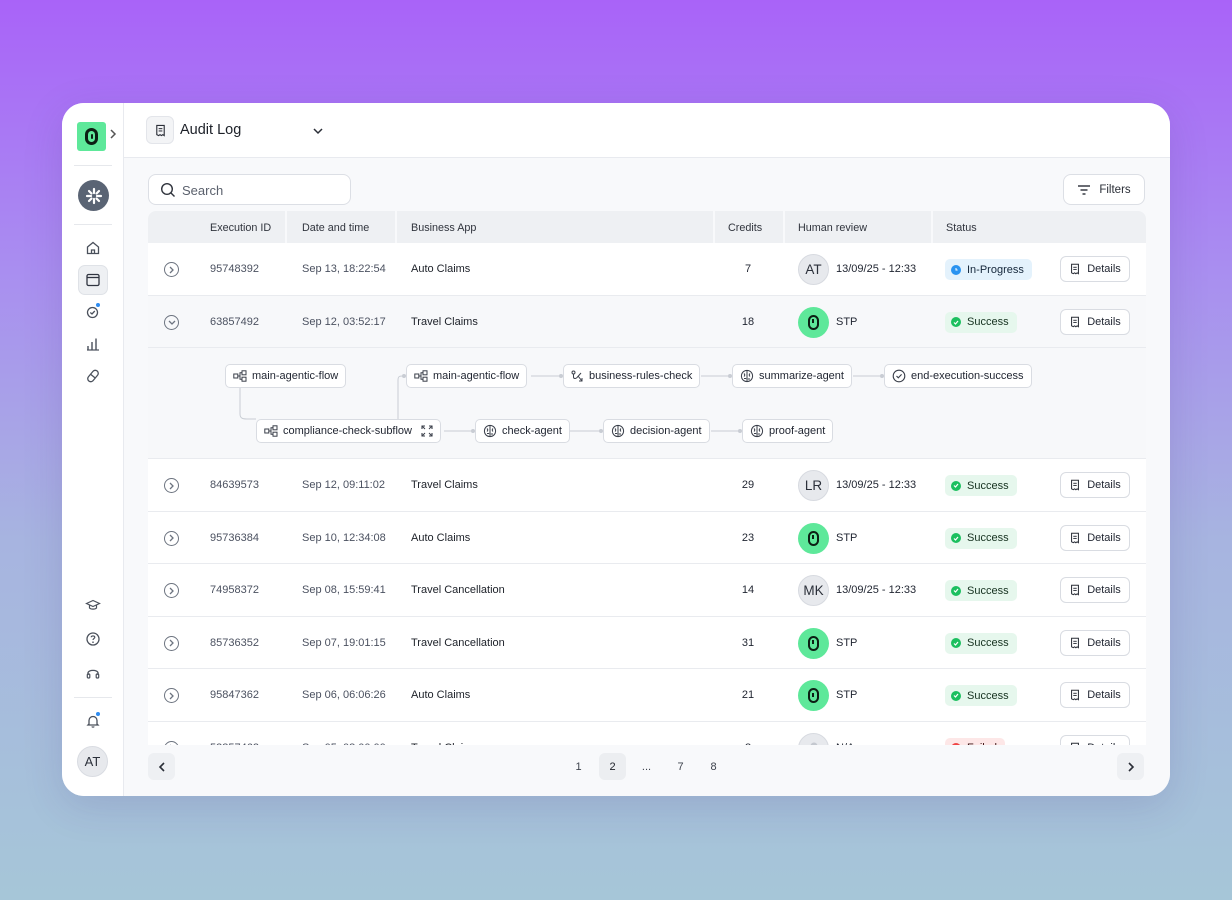  Describe the element at coordinates (656, 431) in the screenshot. I see `flow-node: decision-agent` at that location.